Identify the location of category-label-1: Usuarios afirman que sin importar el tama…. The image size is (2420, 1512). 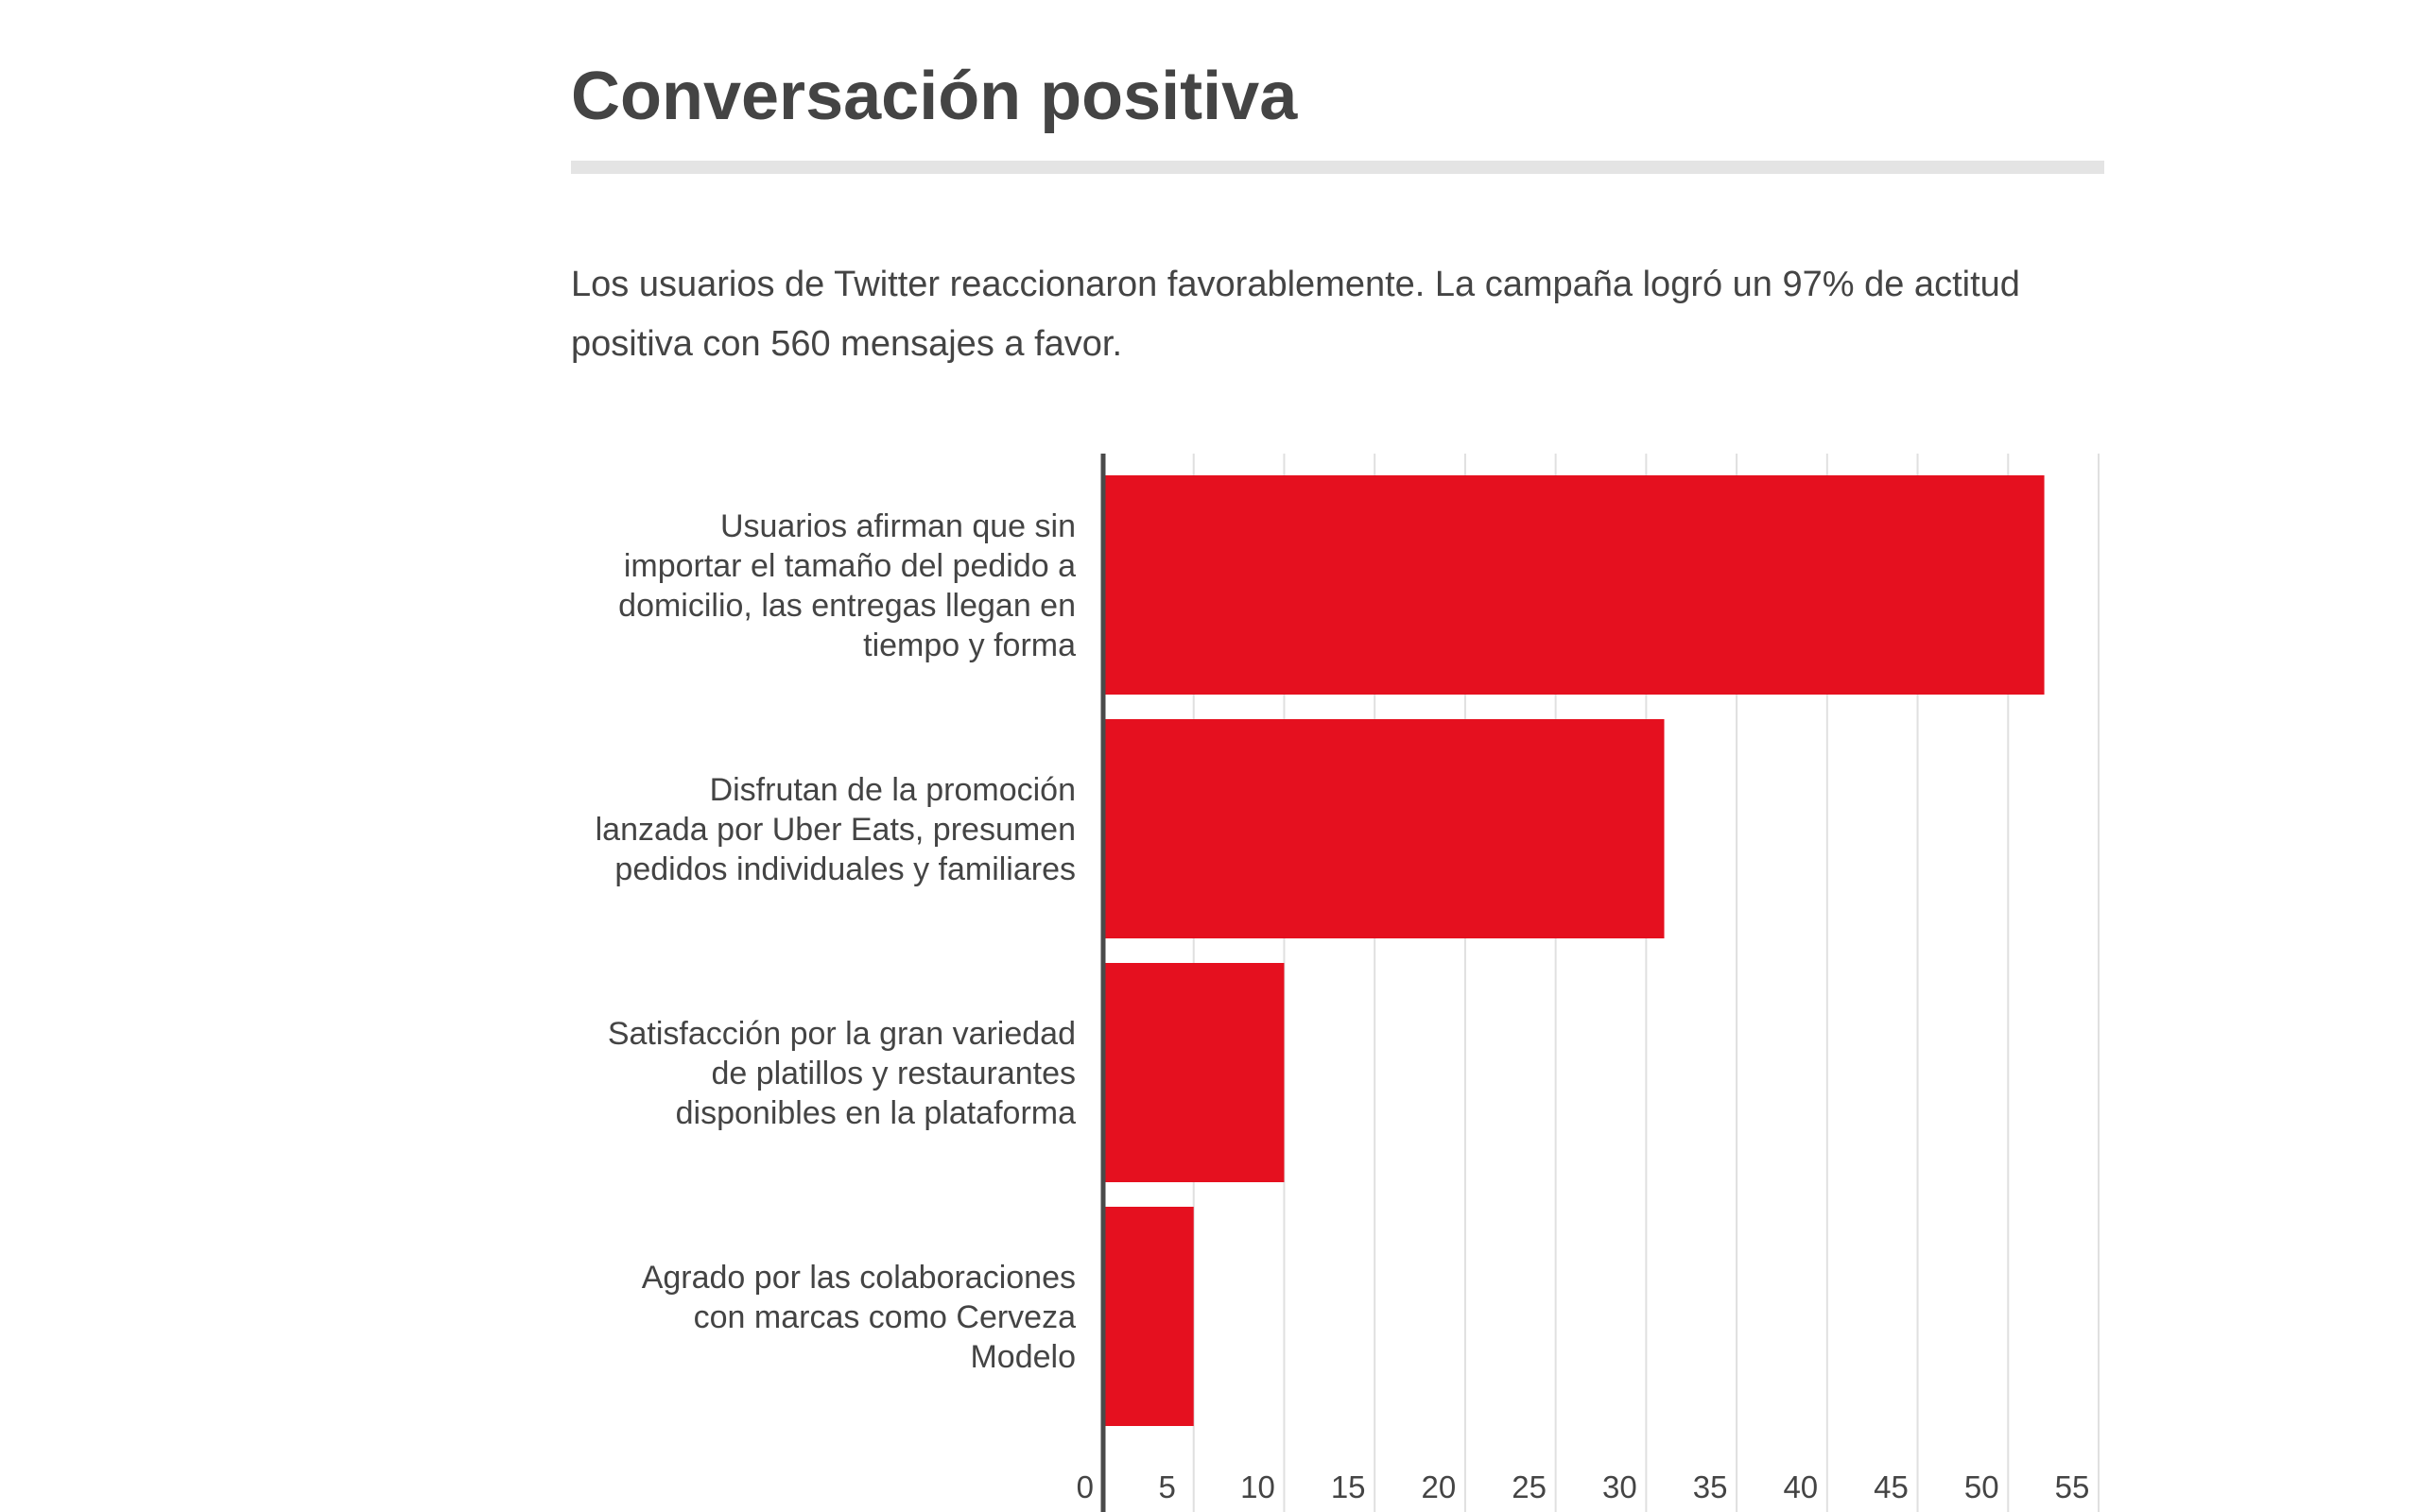
(847, 585).